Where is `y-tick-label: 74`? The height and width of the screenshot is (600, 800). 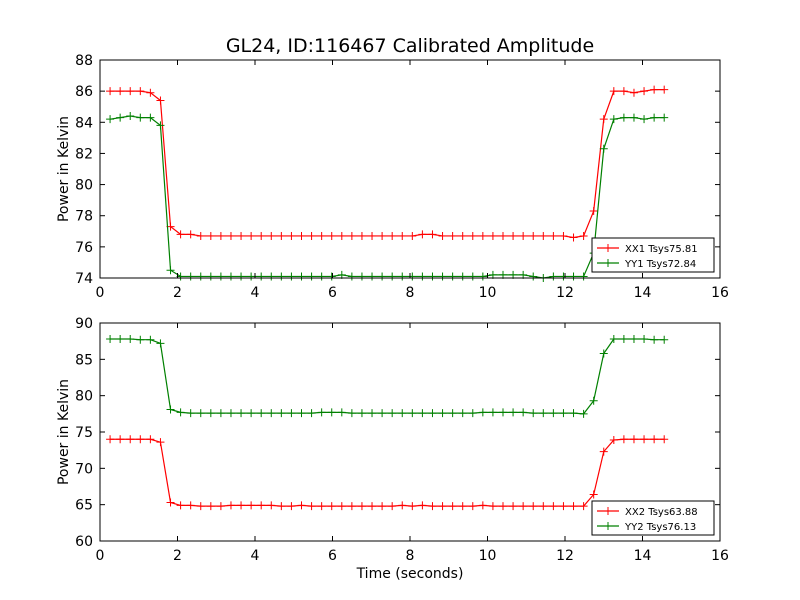 y-tick-label: 74 is located at coordinates (84, 279).